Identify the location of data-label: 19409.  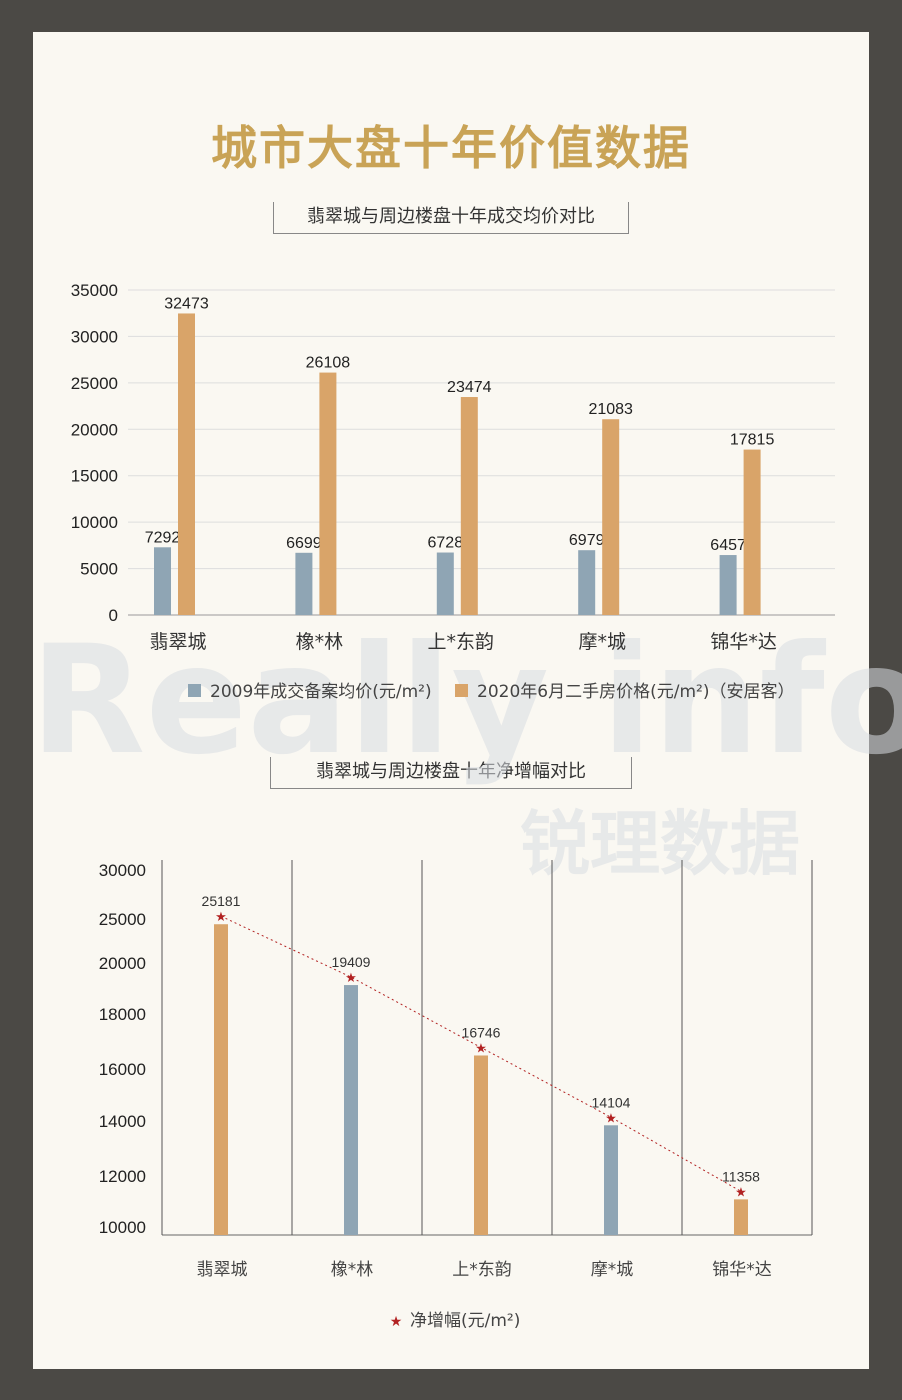
(351, 962).